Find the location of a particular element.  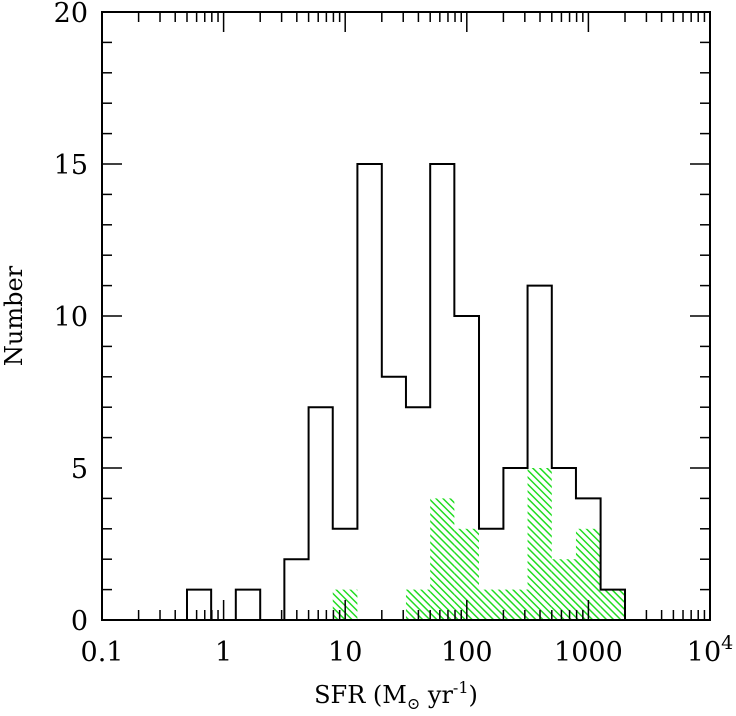

x-tick-label: 1000 is located at coordinates (588, 652).